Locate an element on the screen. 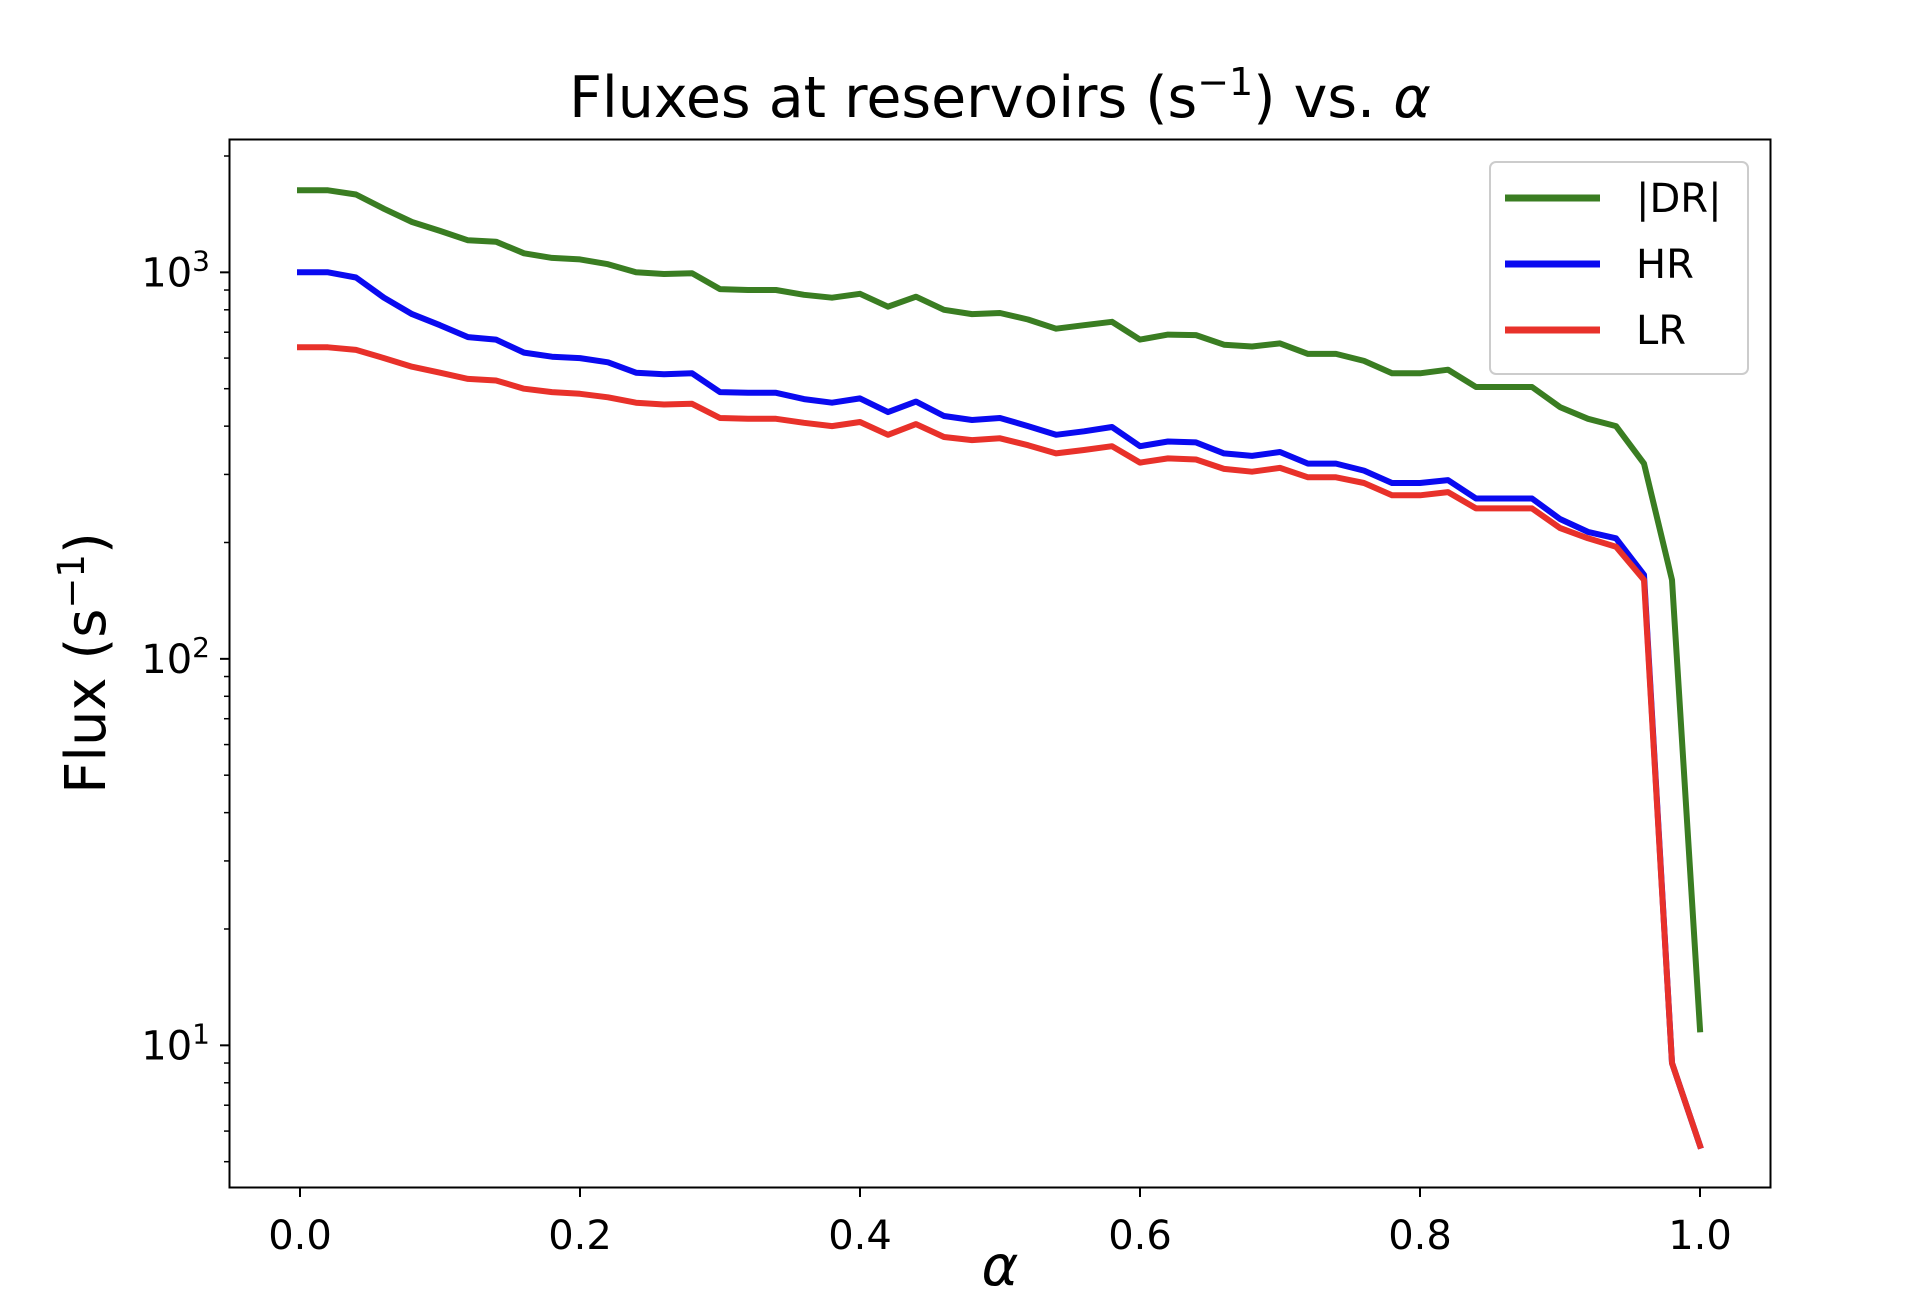  y-axis: 10¹ 10² 10³ is located at coordinates (185, 659).